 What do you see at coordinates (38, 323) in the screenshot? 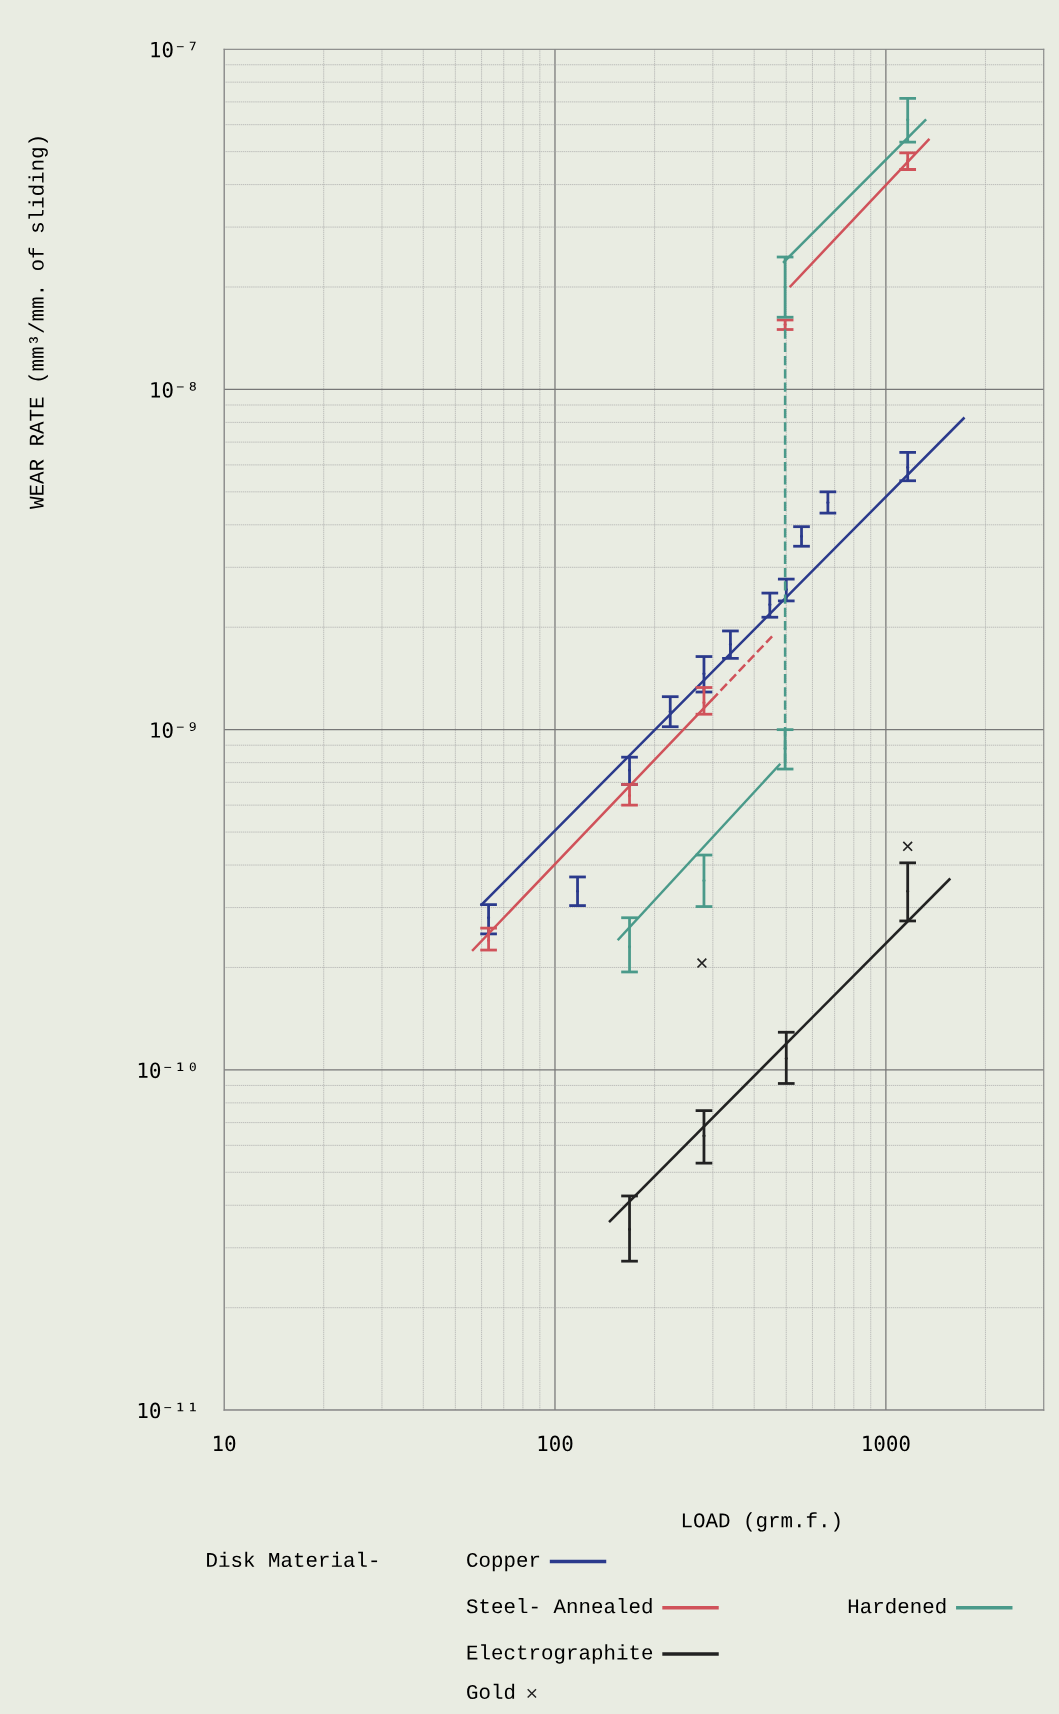
I see `y-axis-title: WEAR RATE (mm³/mm. of sliding)` at bounding box center [38, 323].